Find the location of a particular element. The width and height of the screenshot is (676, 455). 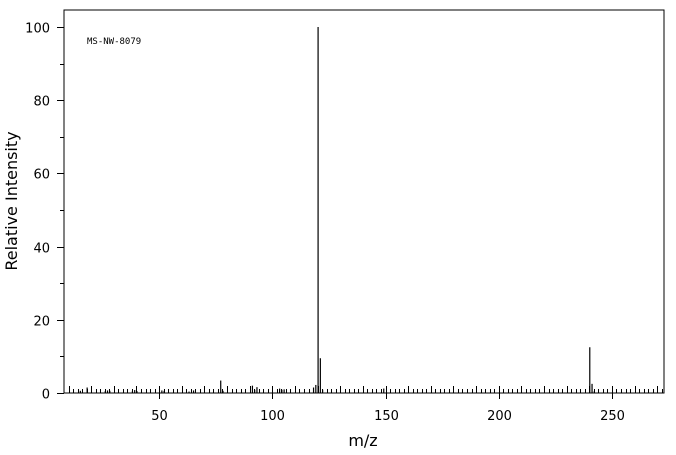

y-tick-label: 100 is located at coordinates (37, 29).